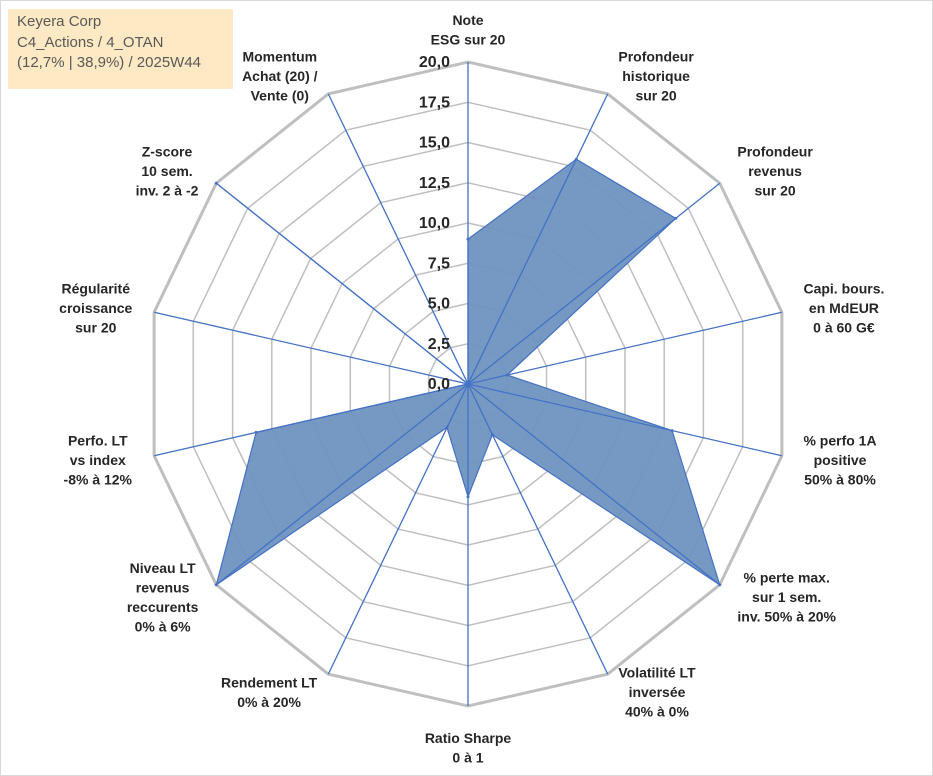  Describe the element at coordinates (279, 56) in the screenshot. I see `axis-label-13-line-0: Momentum` at that location.